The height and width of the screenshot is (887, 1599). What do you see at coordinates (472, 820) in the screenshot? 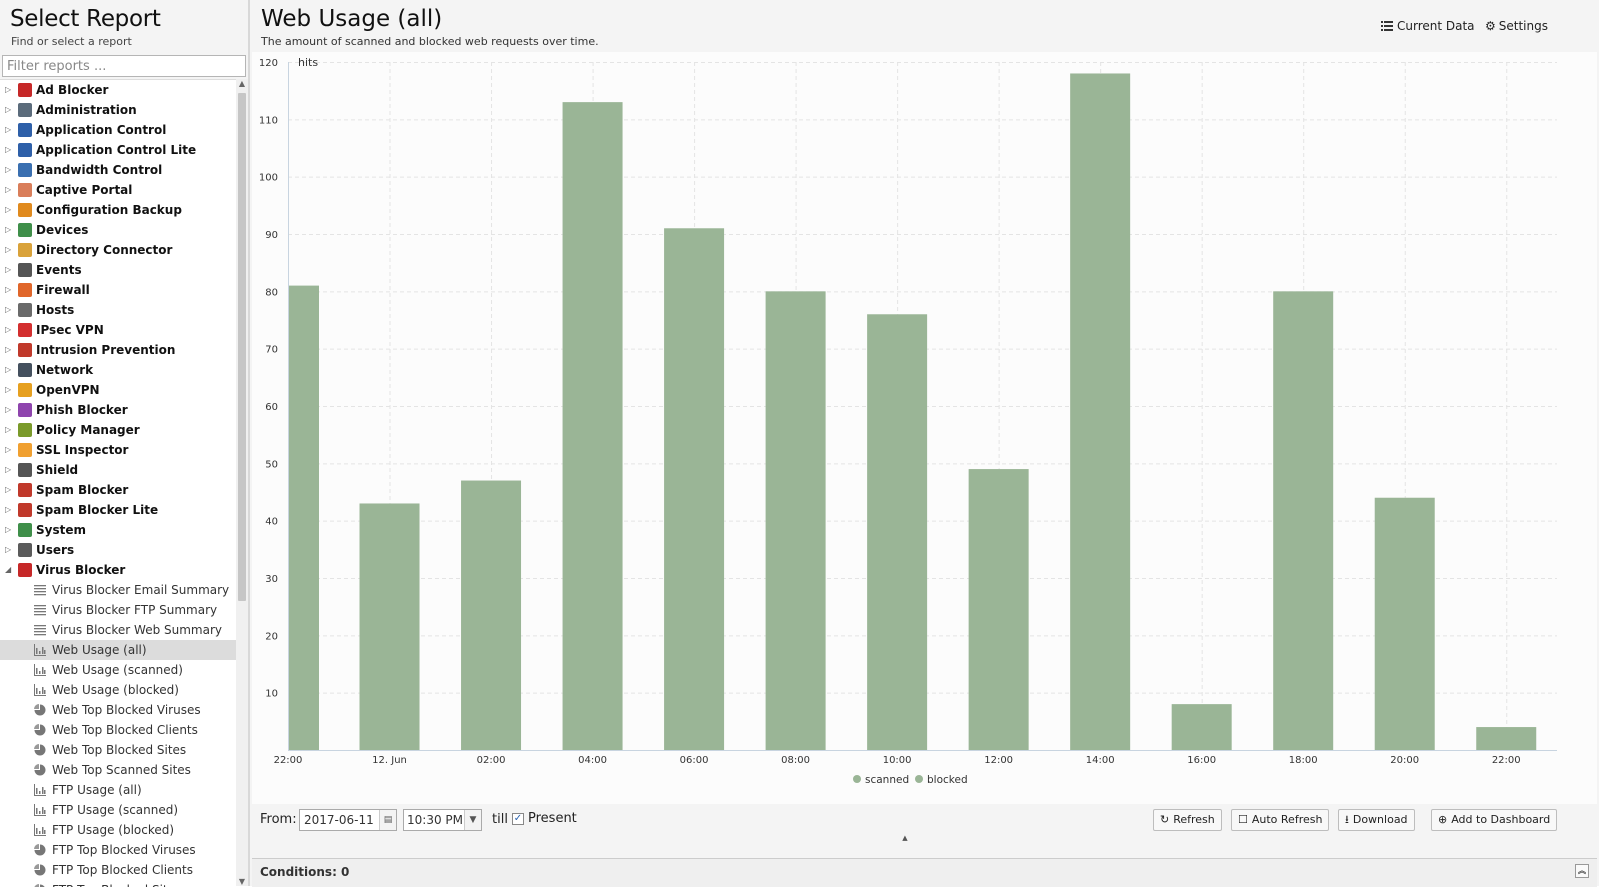
I see `chevron-down-icon: ▼` at bounding box center [472, 820].